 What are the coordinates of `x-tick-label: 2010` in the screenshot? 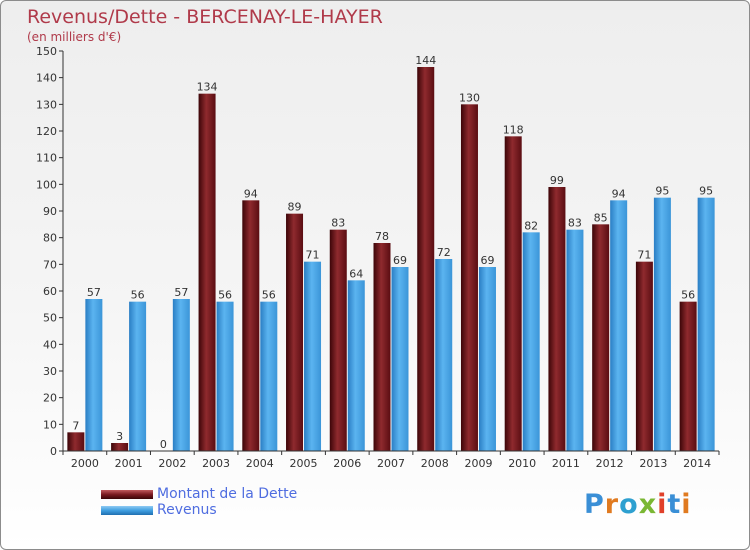 It's located at (522, 463).